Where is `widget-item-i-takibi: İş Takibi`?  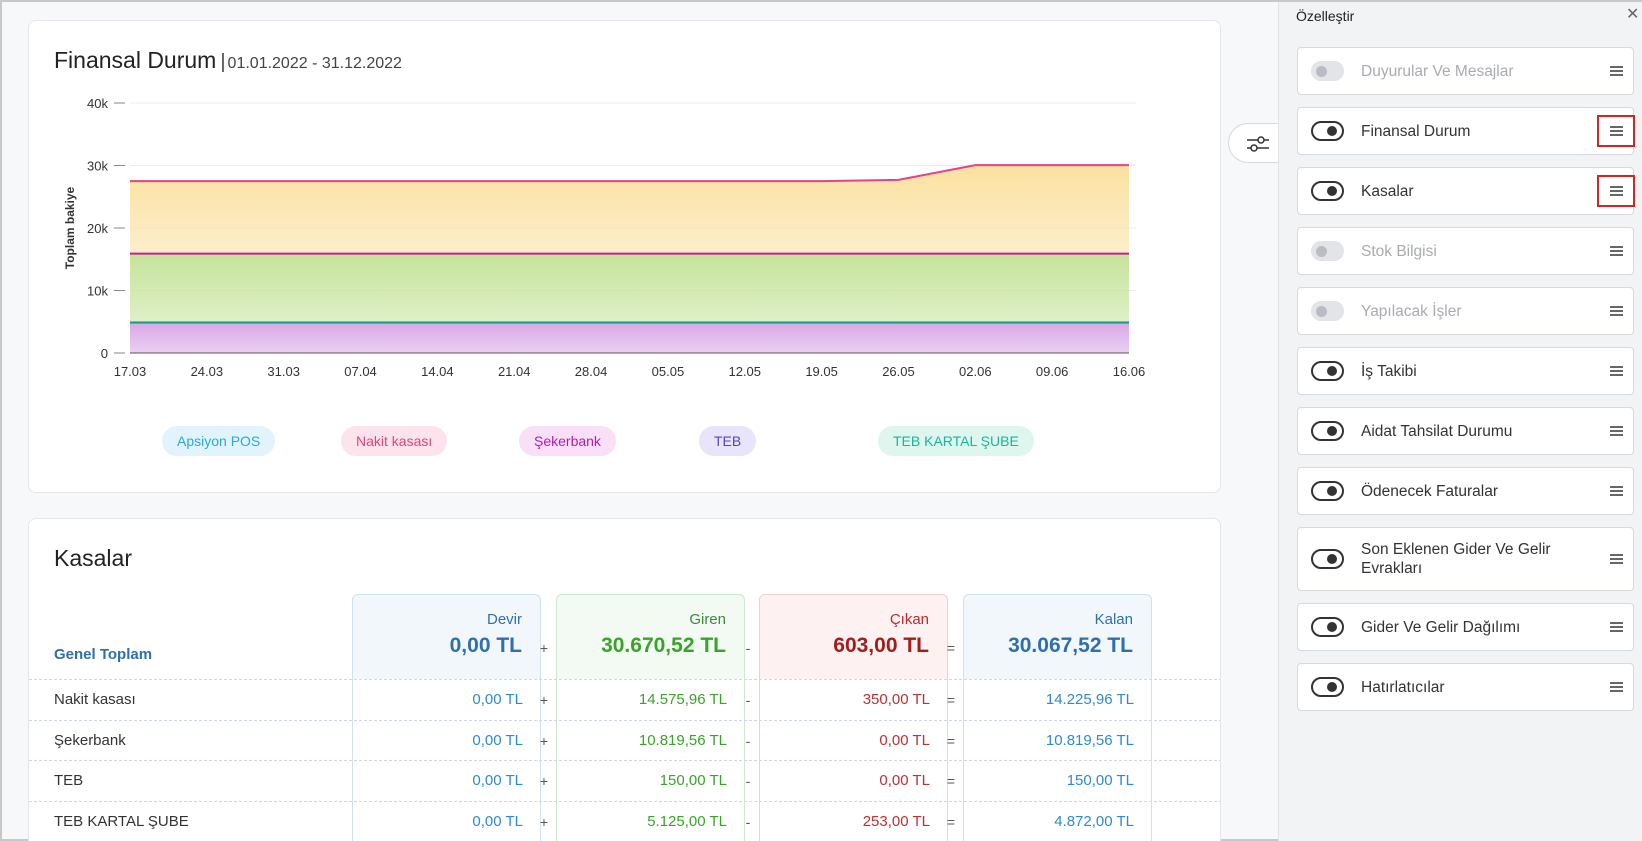
widget-item-i-takibi: İş Takibi is located at coordinates (1465, 371).